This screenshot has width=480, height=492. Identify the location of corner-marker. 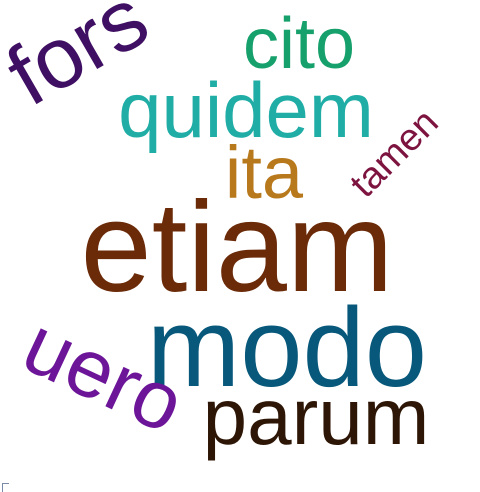
(5, 487).